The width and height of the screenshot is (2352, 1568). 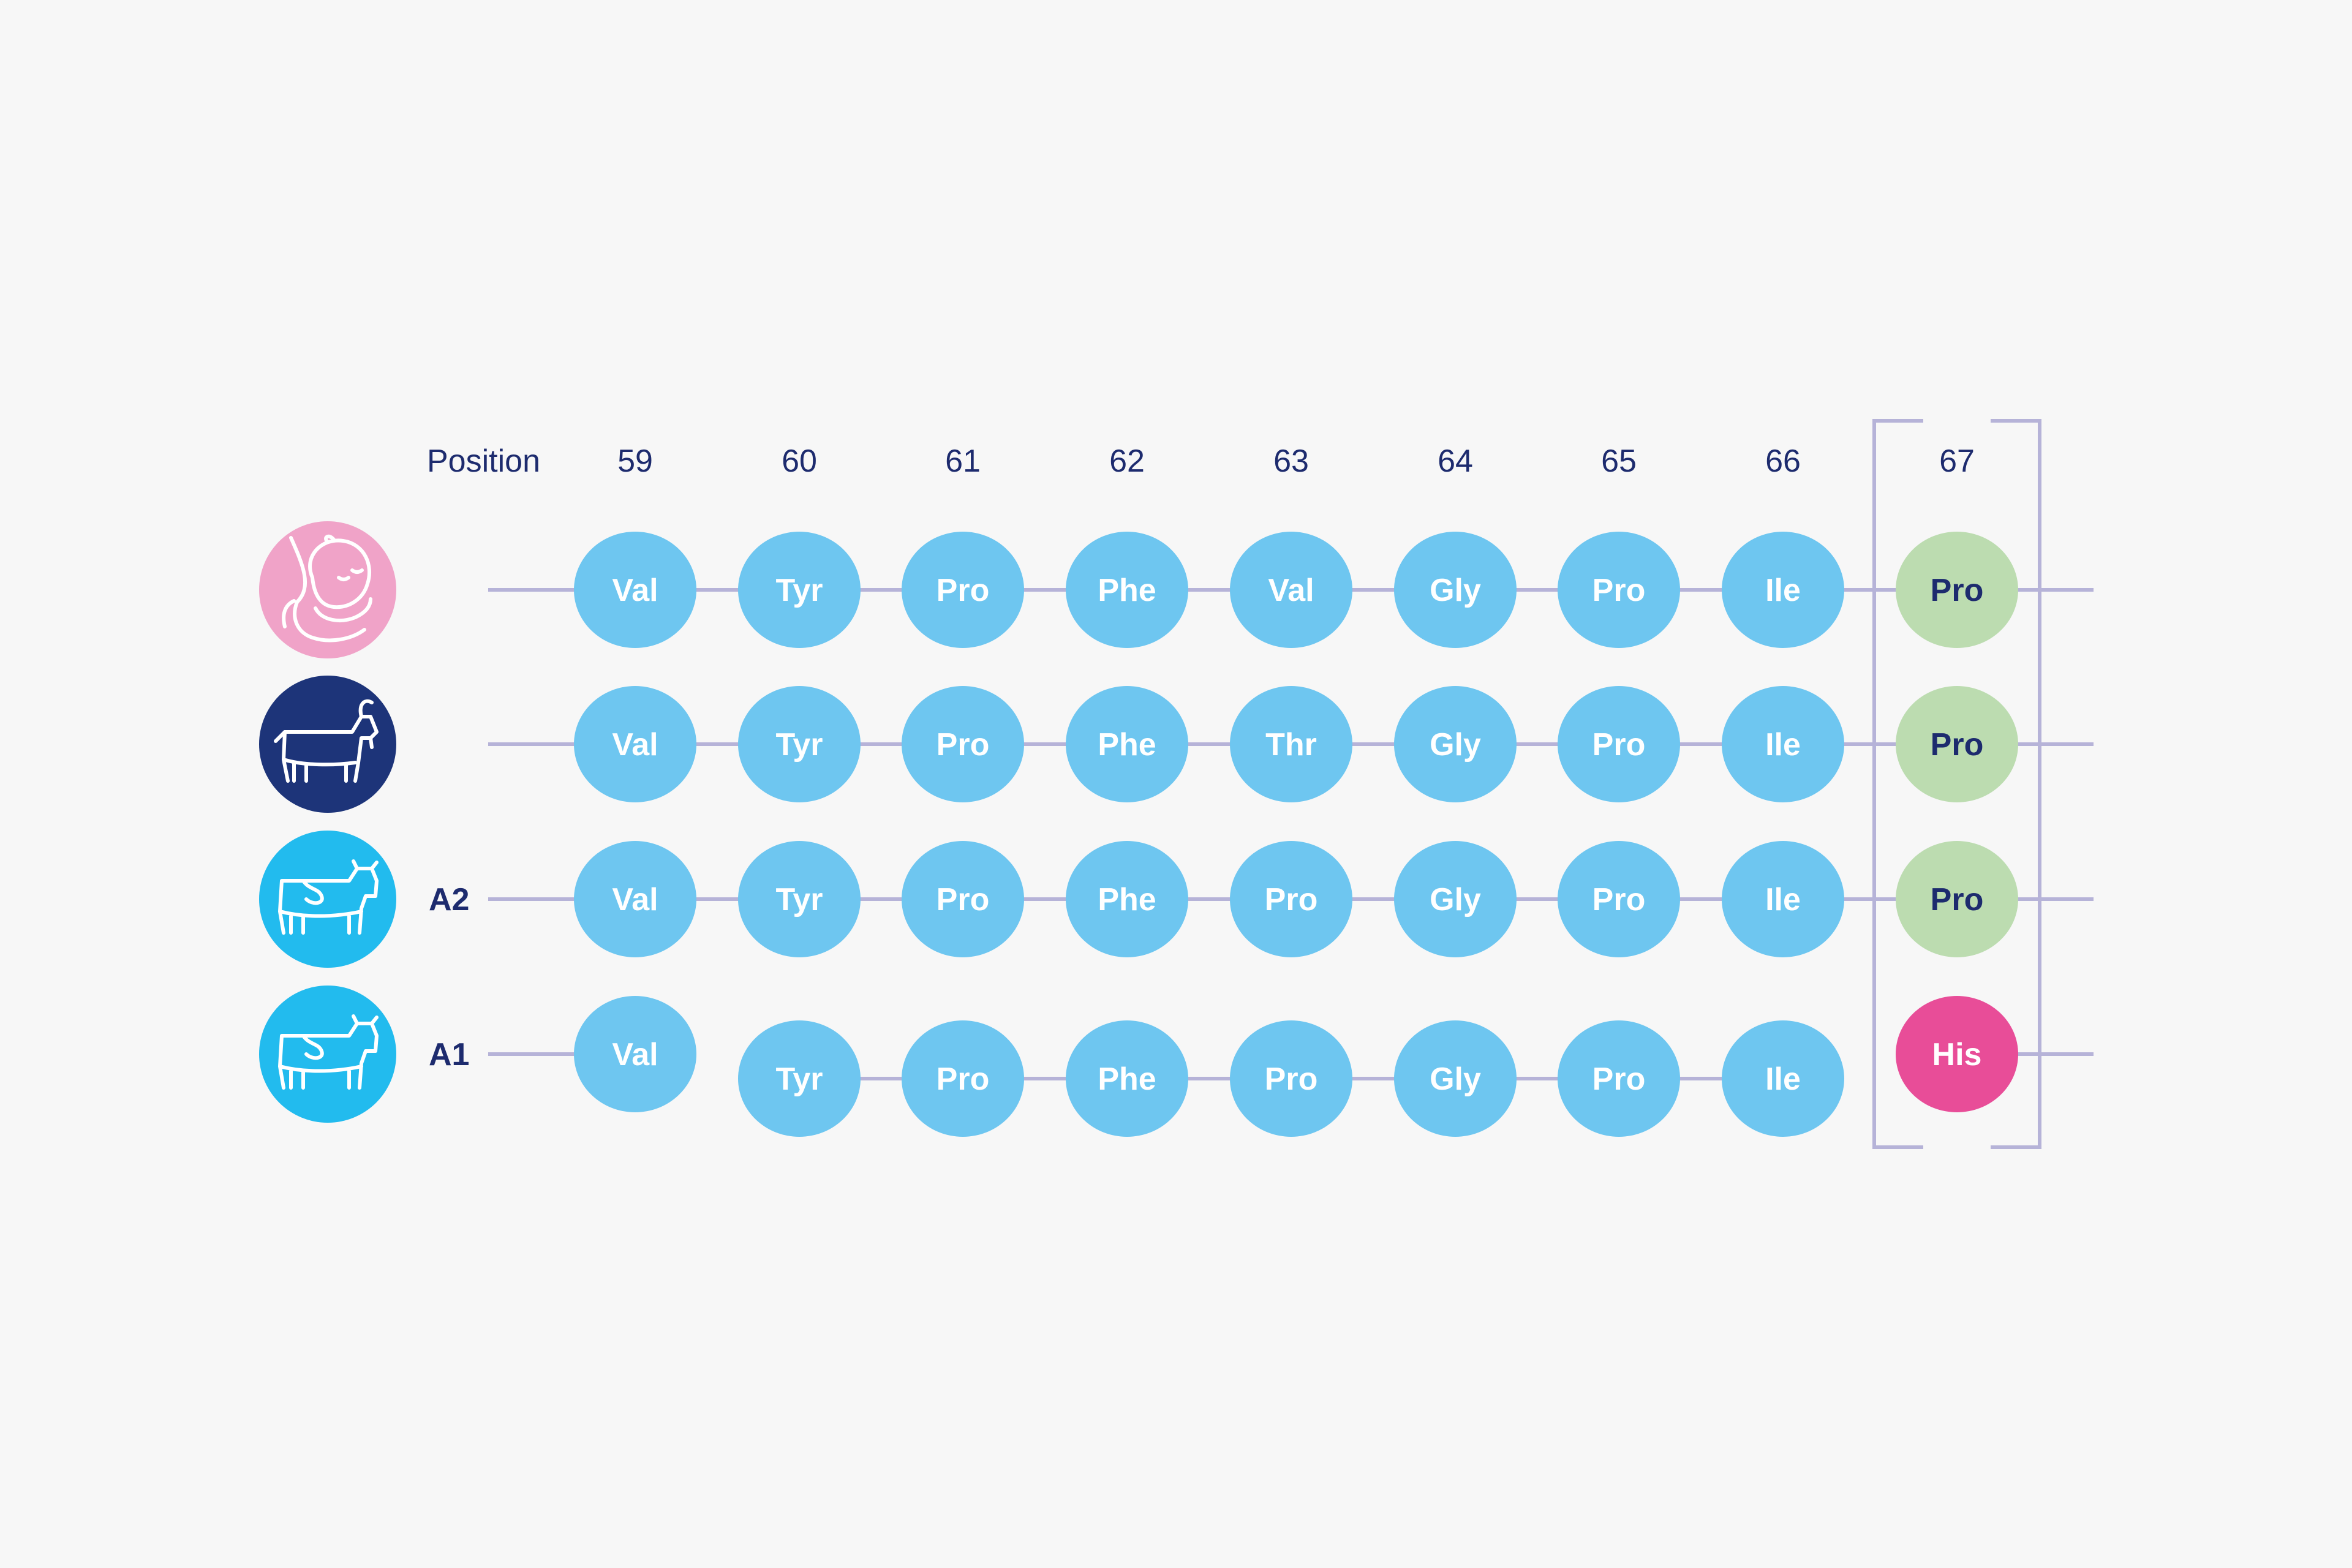 I want to click on residue-label: His, so click(x=1957, y=1055).